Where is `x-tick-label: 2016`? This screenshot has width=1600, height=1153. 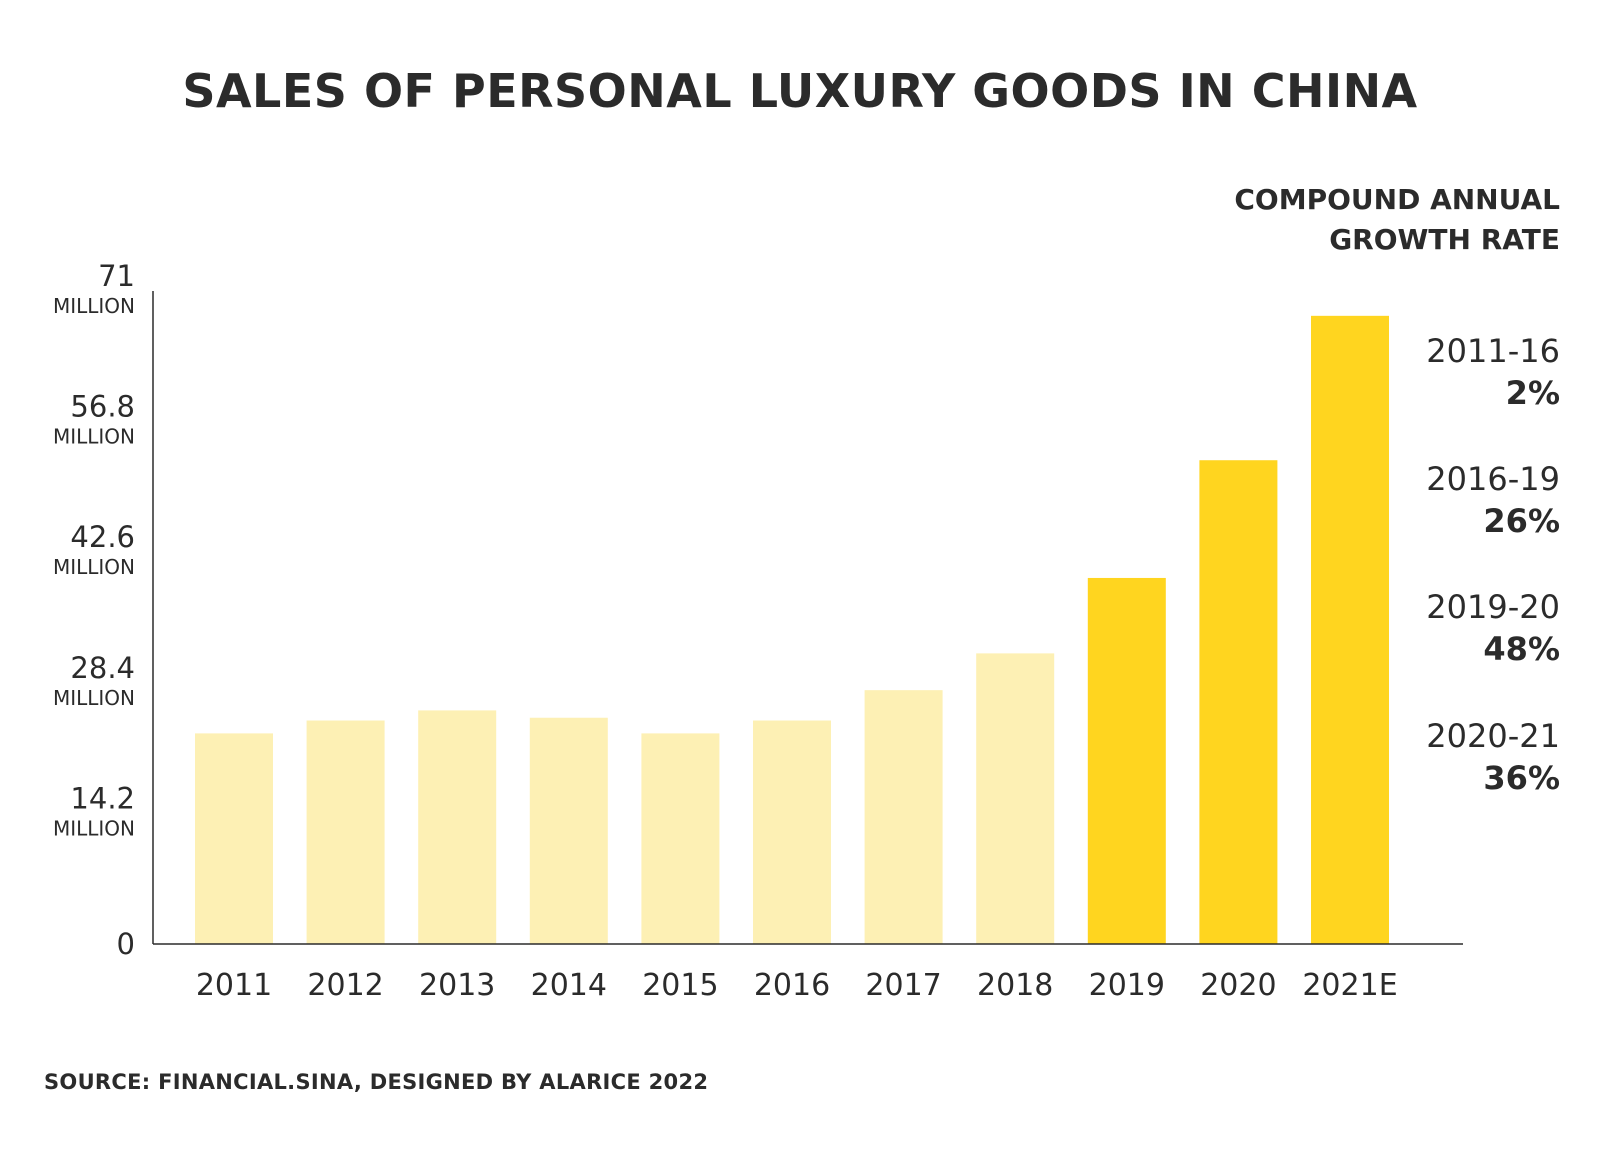 x-tick-label: 2016 is located at coordinates (792, 985).